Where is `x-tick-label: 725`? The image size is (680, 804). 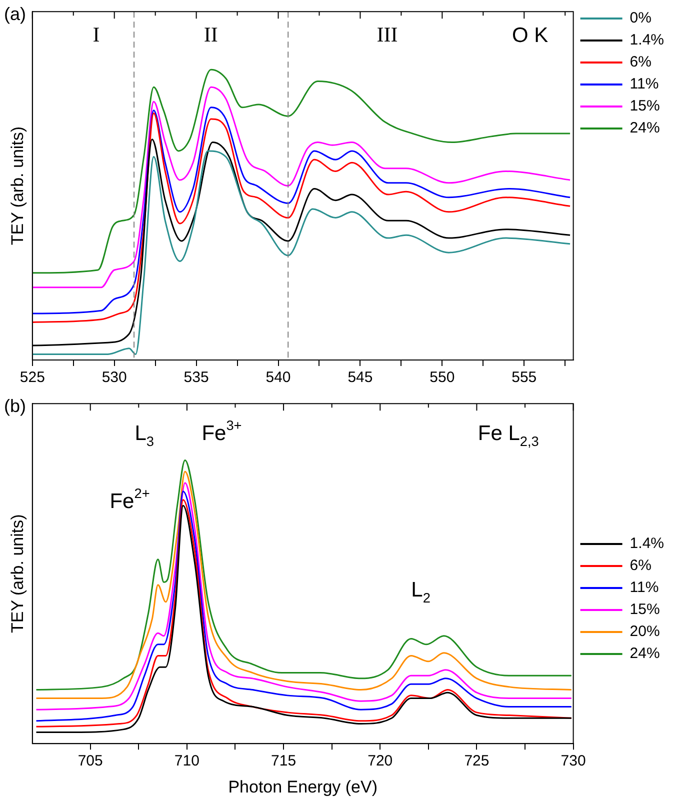 x-tick-label: 725 is located at coordinates (477, 761).